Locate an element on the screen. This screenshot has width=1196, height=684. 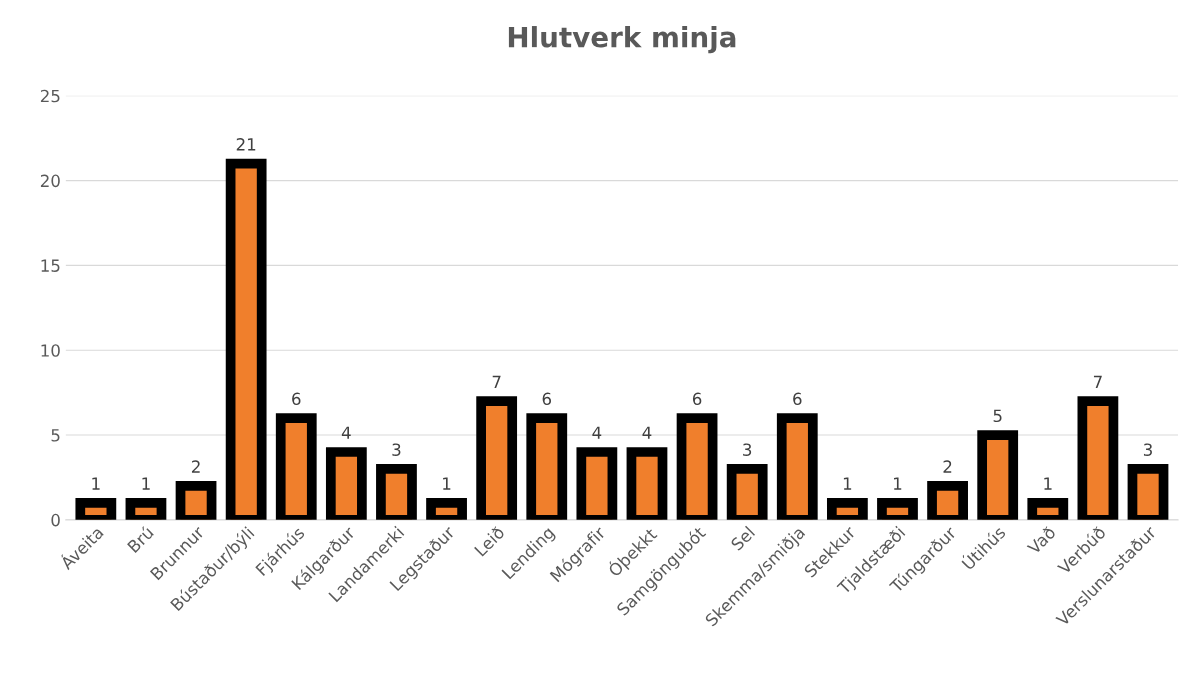
chart-title: Hlutverk minja is located at coordinates (622, 40).